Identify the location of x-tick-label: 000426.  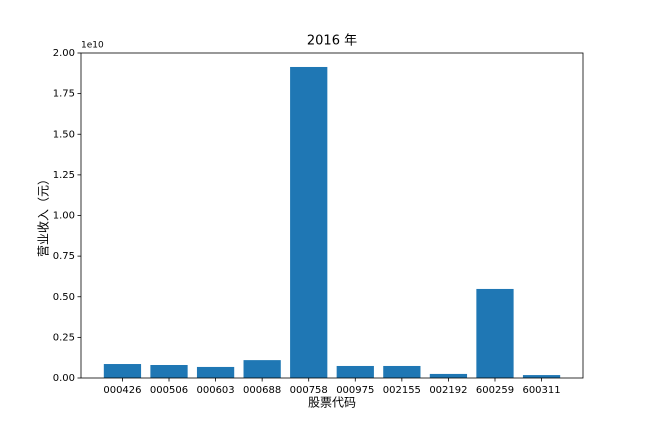
(122, 390).